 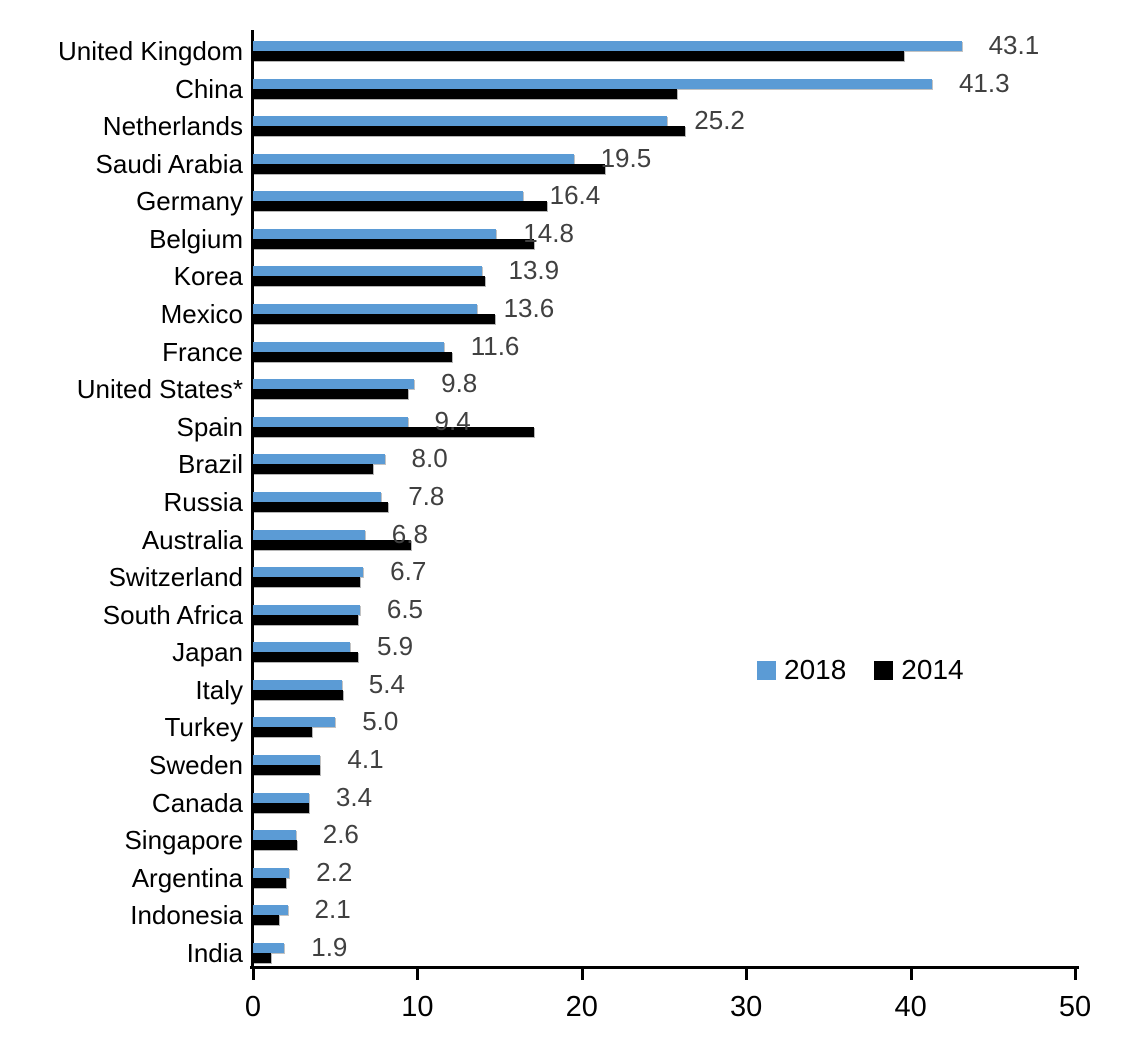 I want to click on value-label: 6.5, so click(x=405, y=608).